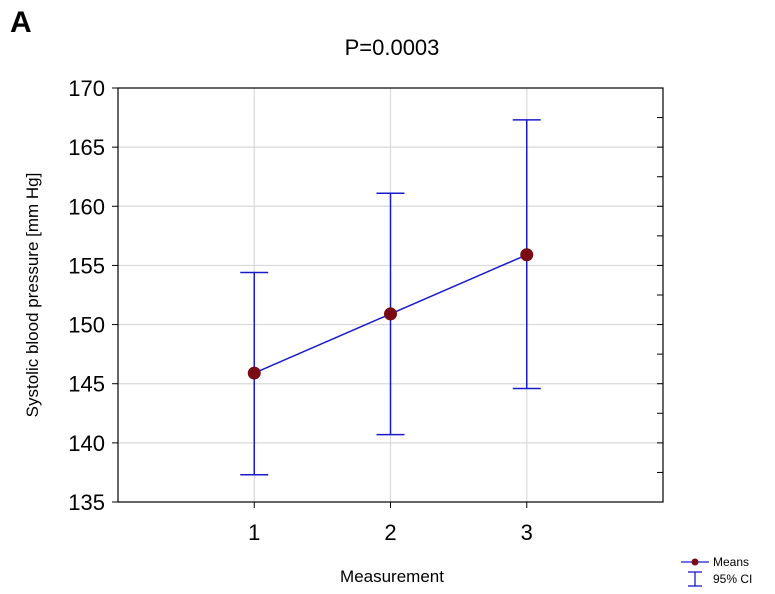 The image size is (775, 594). Describe the element at coordinates (86, 384) in the screenshot. I see `y-tick-label: 145` at that location.